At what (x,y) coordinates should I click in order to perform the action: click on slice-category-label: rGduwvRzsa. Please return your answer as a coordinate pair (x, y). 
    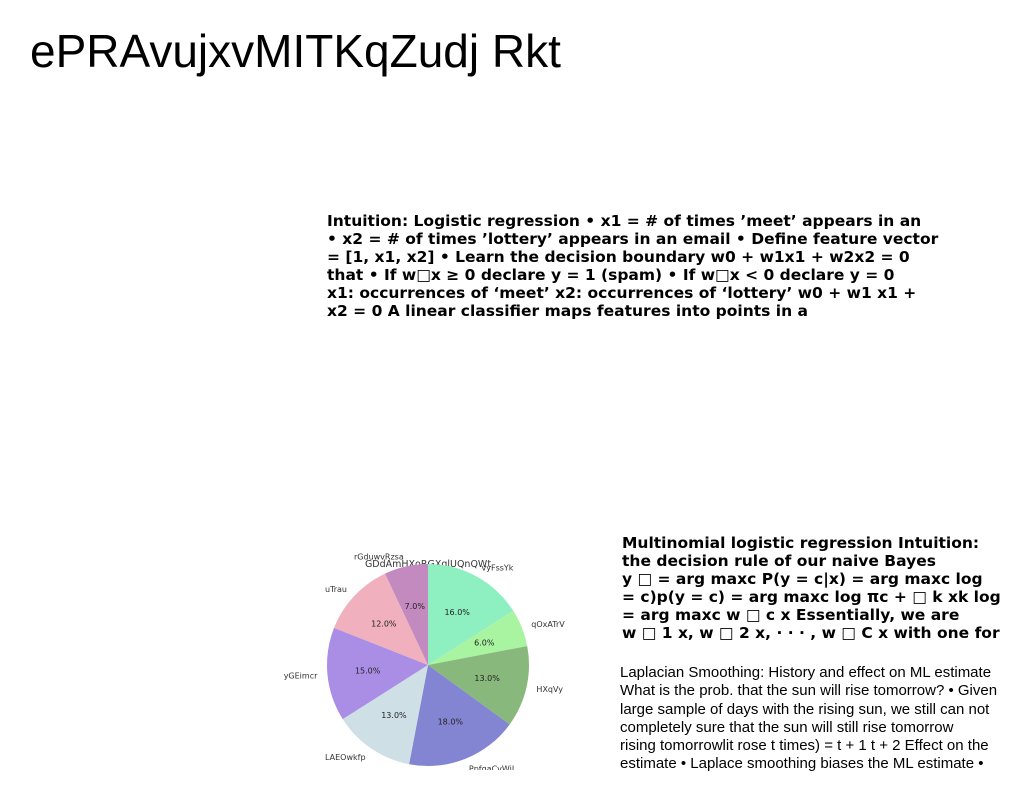
    Looking at the image, I should click on (379, 557).